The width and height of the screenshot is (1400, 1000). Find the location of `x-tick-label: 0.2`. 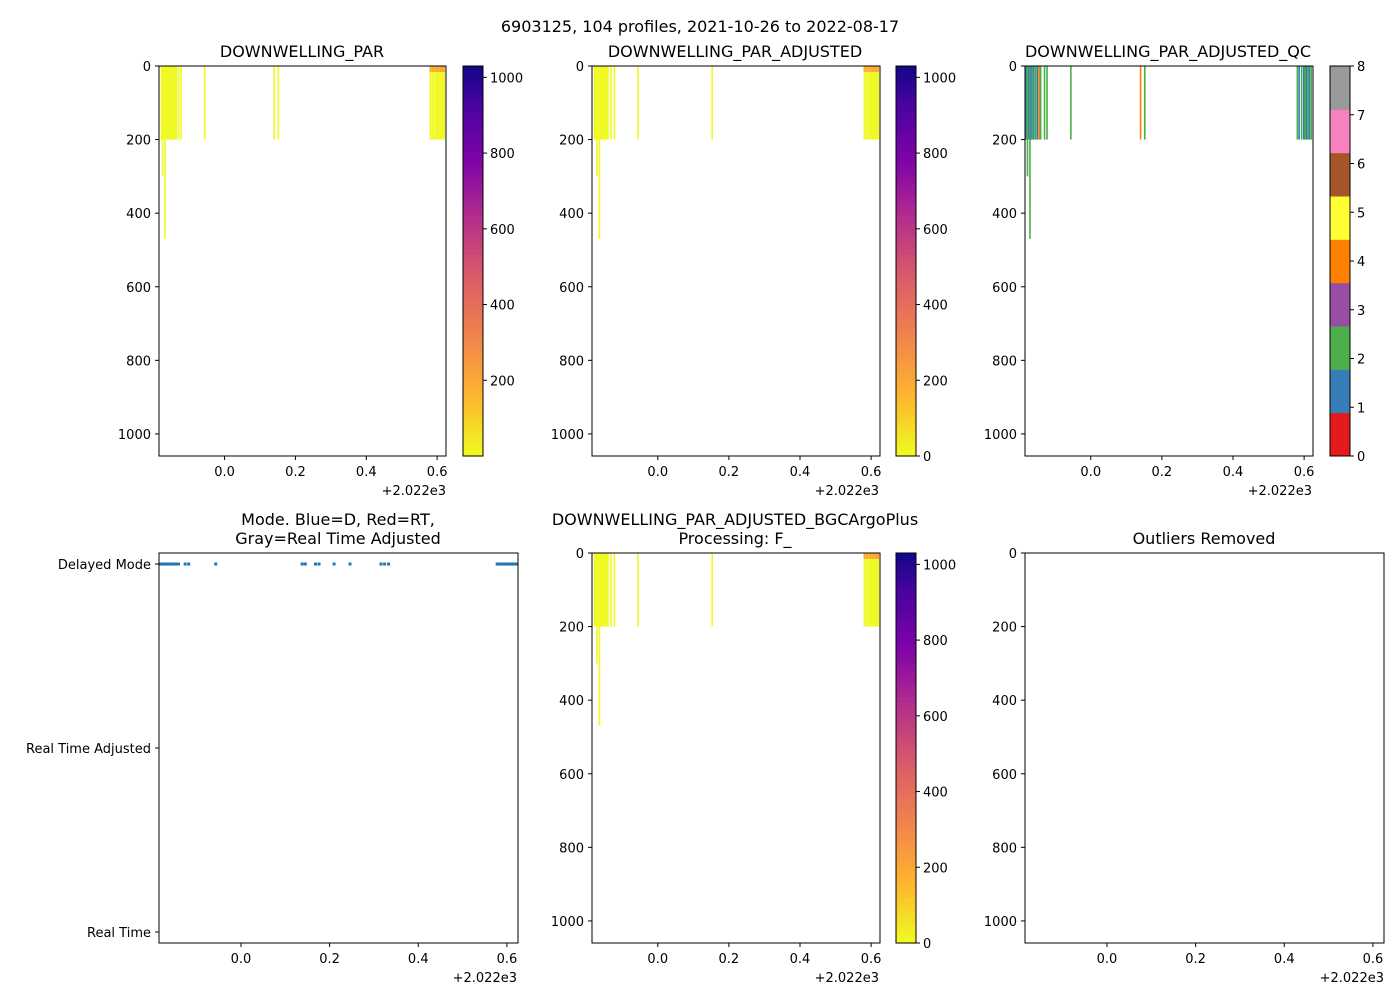

x-tick-label: 0.2 is located at coordinates (1195, 959).